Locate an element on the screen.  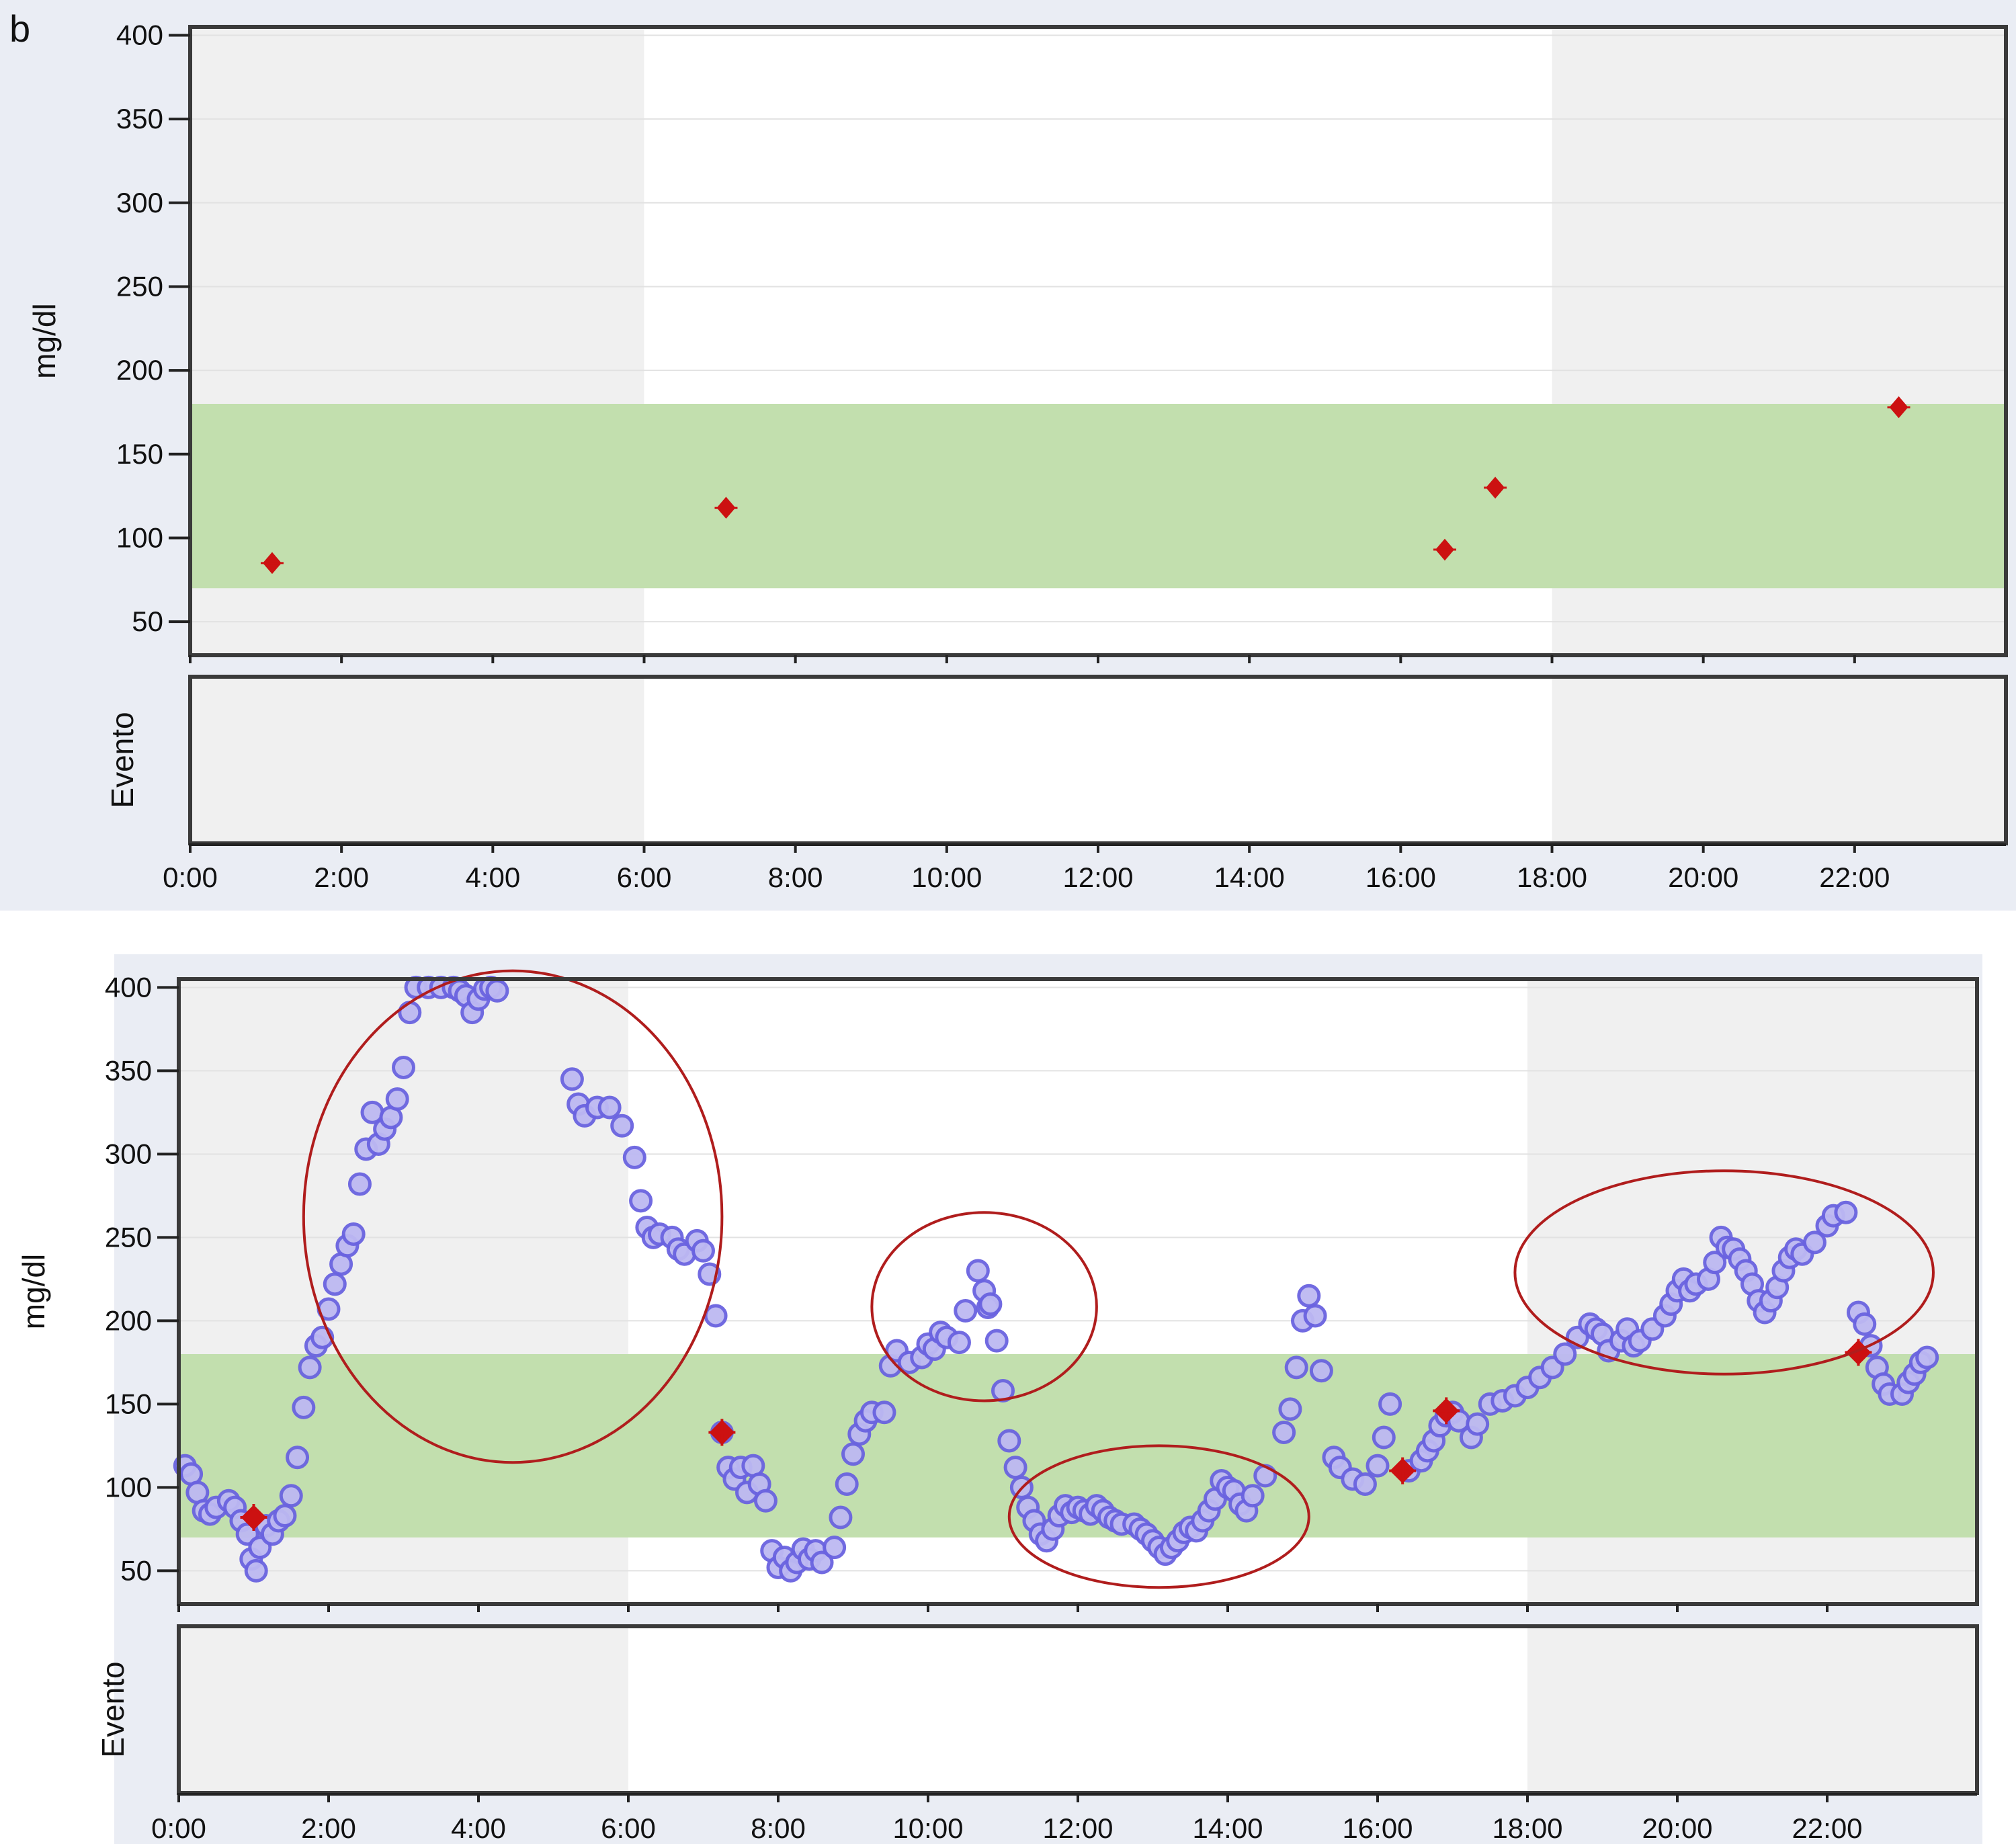
y-tick-label: 300 is located at coordinates (128, 1153).